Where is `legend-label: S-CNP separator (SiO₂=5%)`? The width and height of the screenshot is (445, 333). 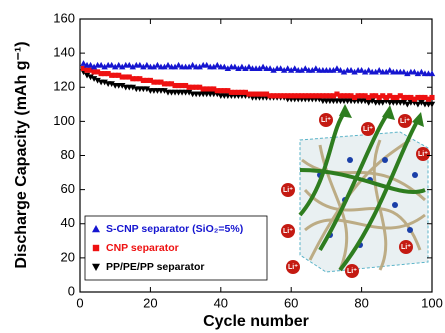 legend-label: S-CNP separator (SiO₂=5%) is located at coordinates (174, 229).